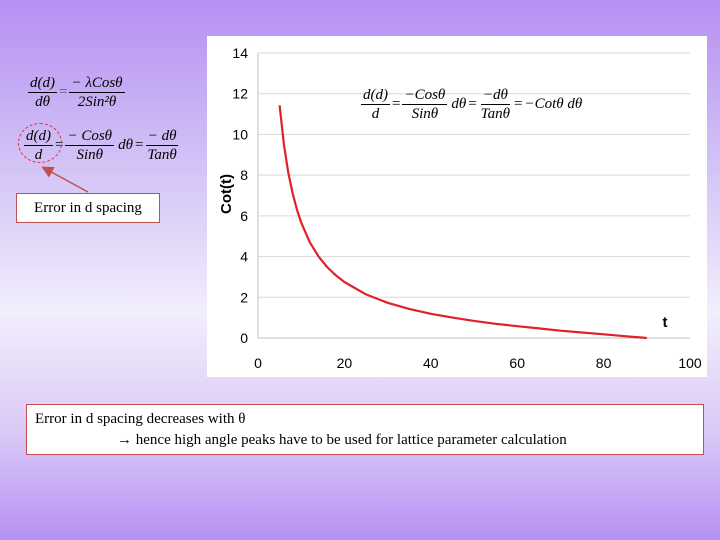 This screenshot has width=720, height=540. I want to click on eq2-term2-numerator: − dθ, so click(162, 137).